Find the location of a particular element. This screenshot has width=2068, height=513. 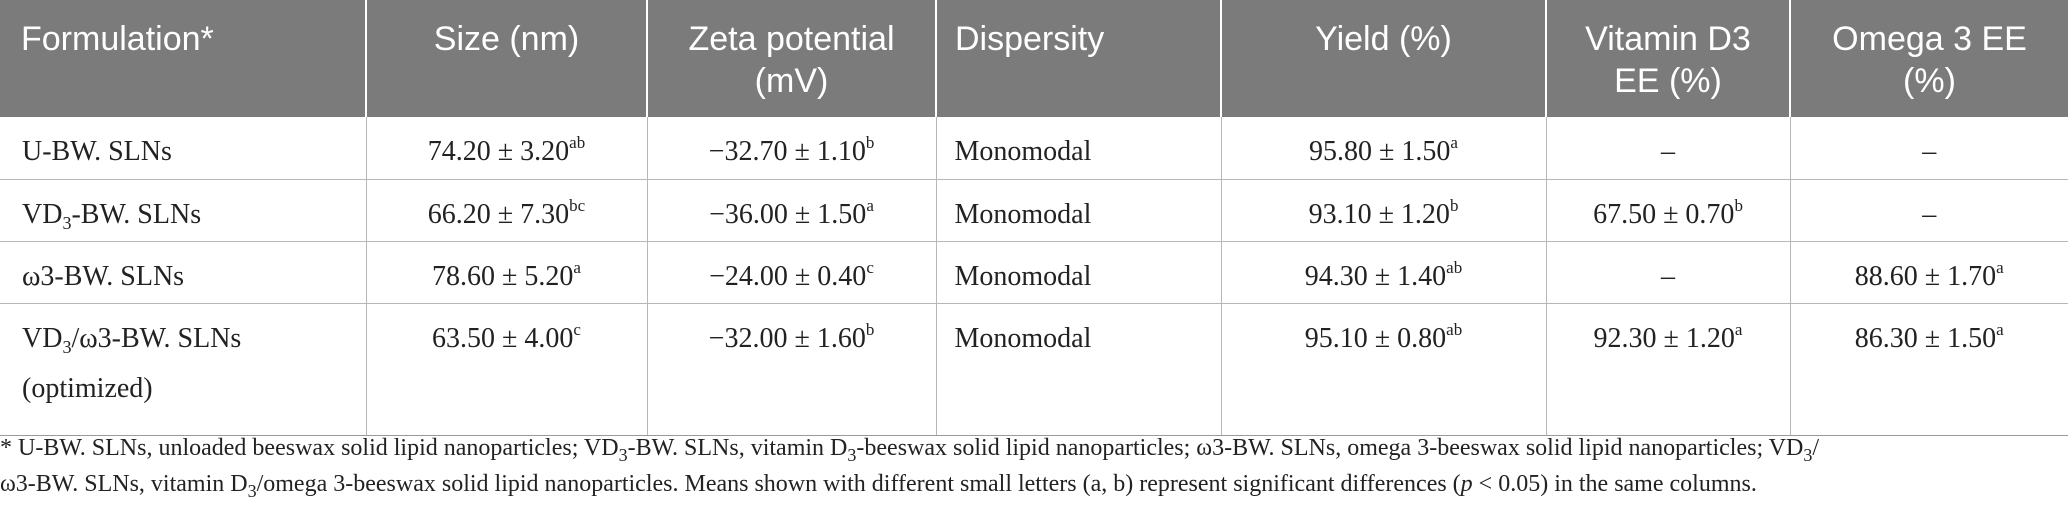

header-size: Size (nm) is located at coordinates (506, 58).